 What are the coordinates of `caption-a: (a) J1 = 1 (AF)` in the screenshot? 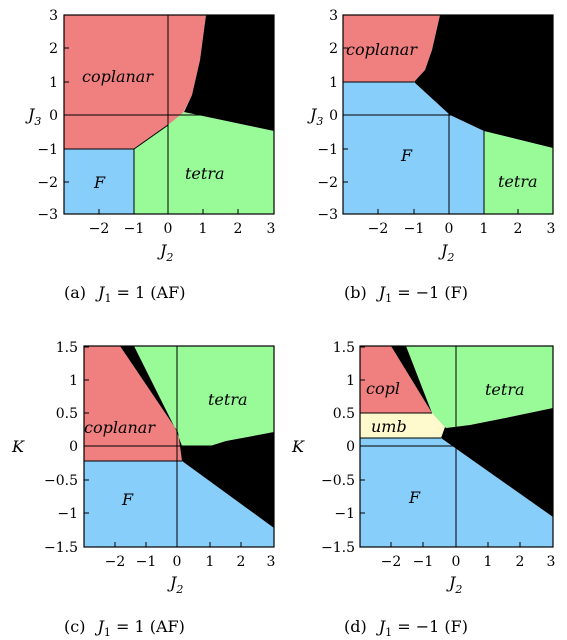 It's located at (124, 294).